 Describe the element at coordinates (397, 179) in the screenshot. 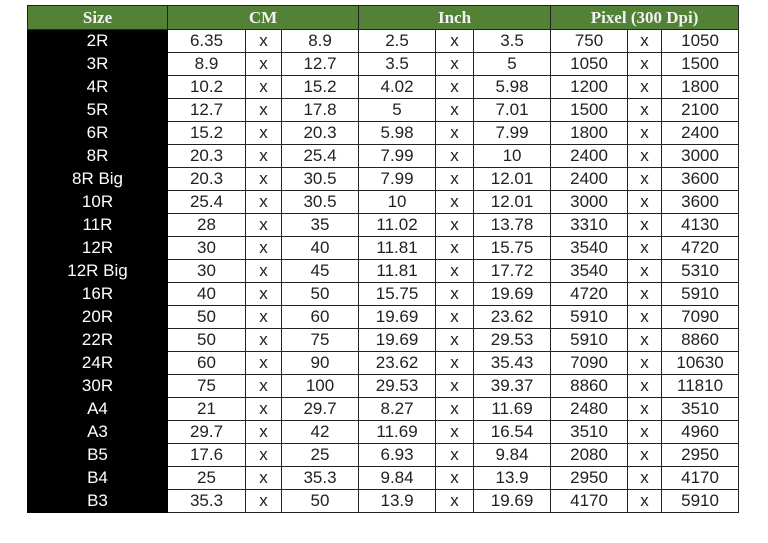

I see `inch-width-cell: 7.99` at that location.